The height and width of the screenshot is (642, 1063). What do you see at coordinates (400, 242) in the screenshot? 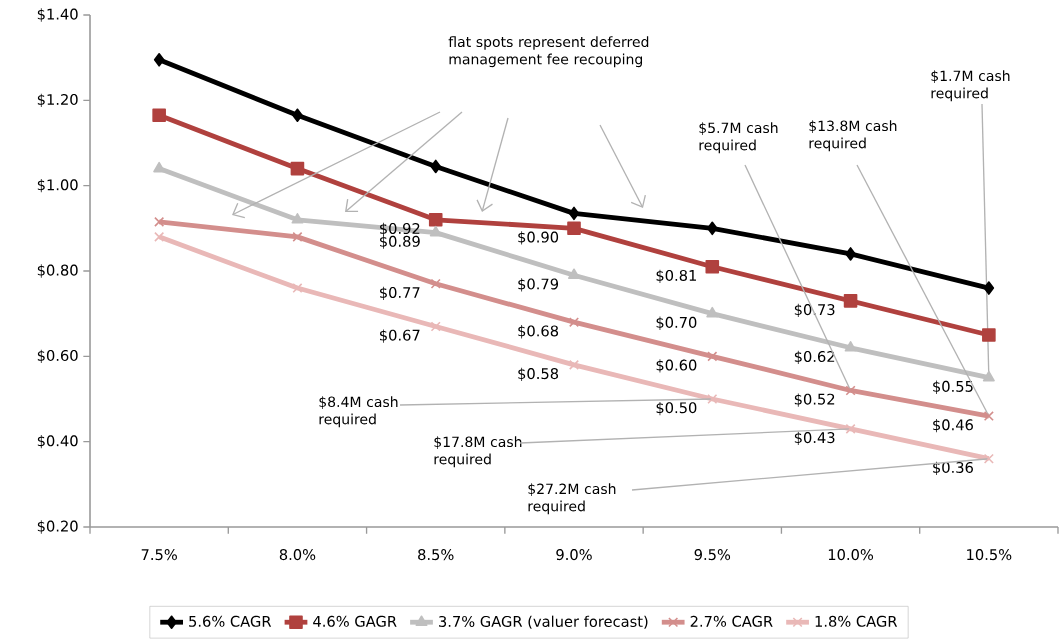
I see `data-label: $0.89` at bounding box center [400, 242].